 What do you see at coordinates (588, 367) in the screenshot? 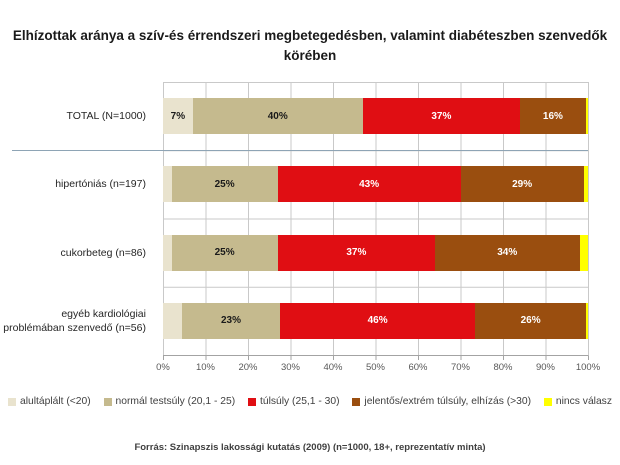
I see `x-axis-tick-label: 100%` at bounding box center [588, 367].